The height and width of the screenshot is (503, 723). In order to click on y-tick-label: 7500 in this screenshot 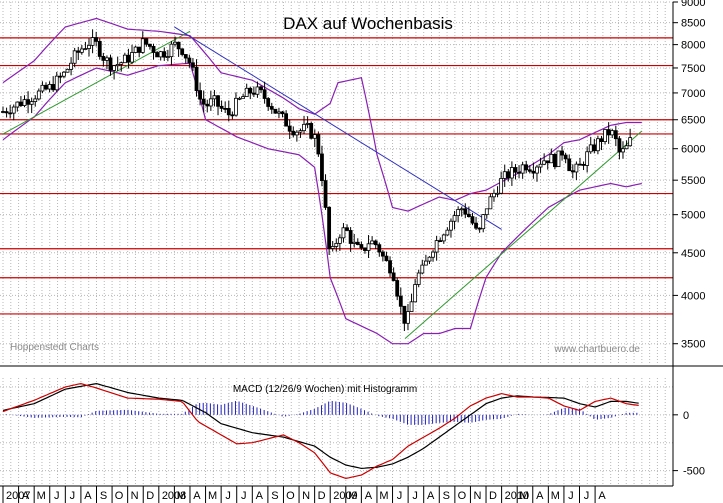, I will do `click(693, 69)`.